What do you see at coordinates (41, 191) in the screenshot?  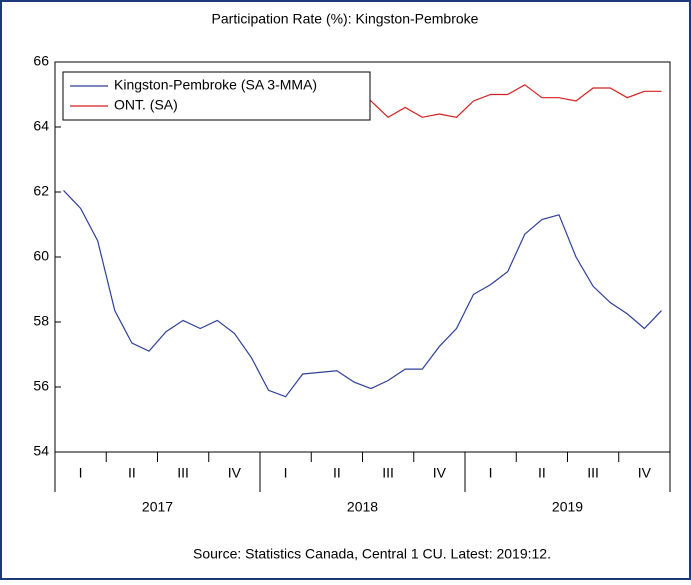 I see `y-tick-label: 62` at bounding box center [41, 191].